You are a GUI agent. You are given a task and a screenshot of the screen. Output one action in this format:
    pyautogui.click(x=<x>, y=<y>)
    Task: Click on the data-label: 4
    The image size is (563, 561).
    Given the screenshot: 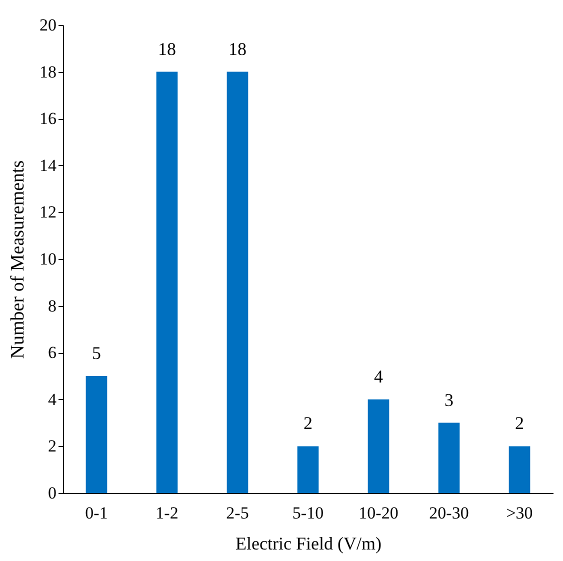 What is the action you would take?
    pyautogui.click(x=379, y=376)
    